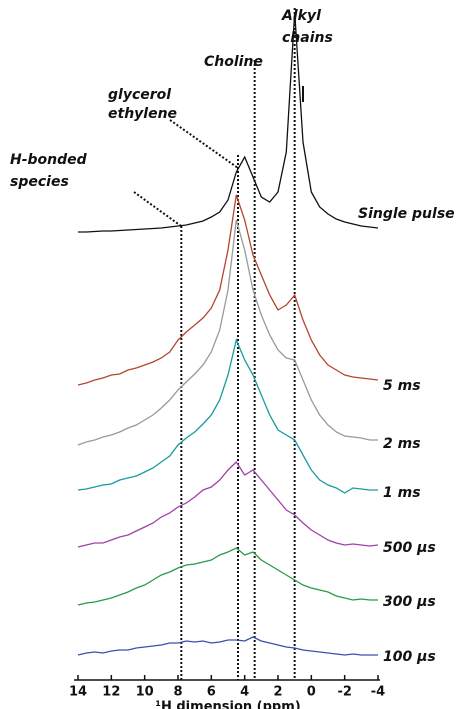  Describe the element at coordinates (186, 173) in the screenshot. I see `annotation-leaders` at that location.